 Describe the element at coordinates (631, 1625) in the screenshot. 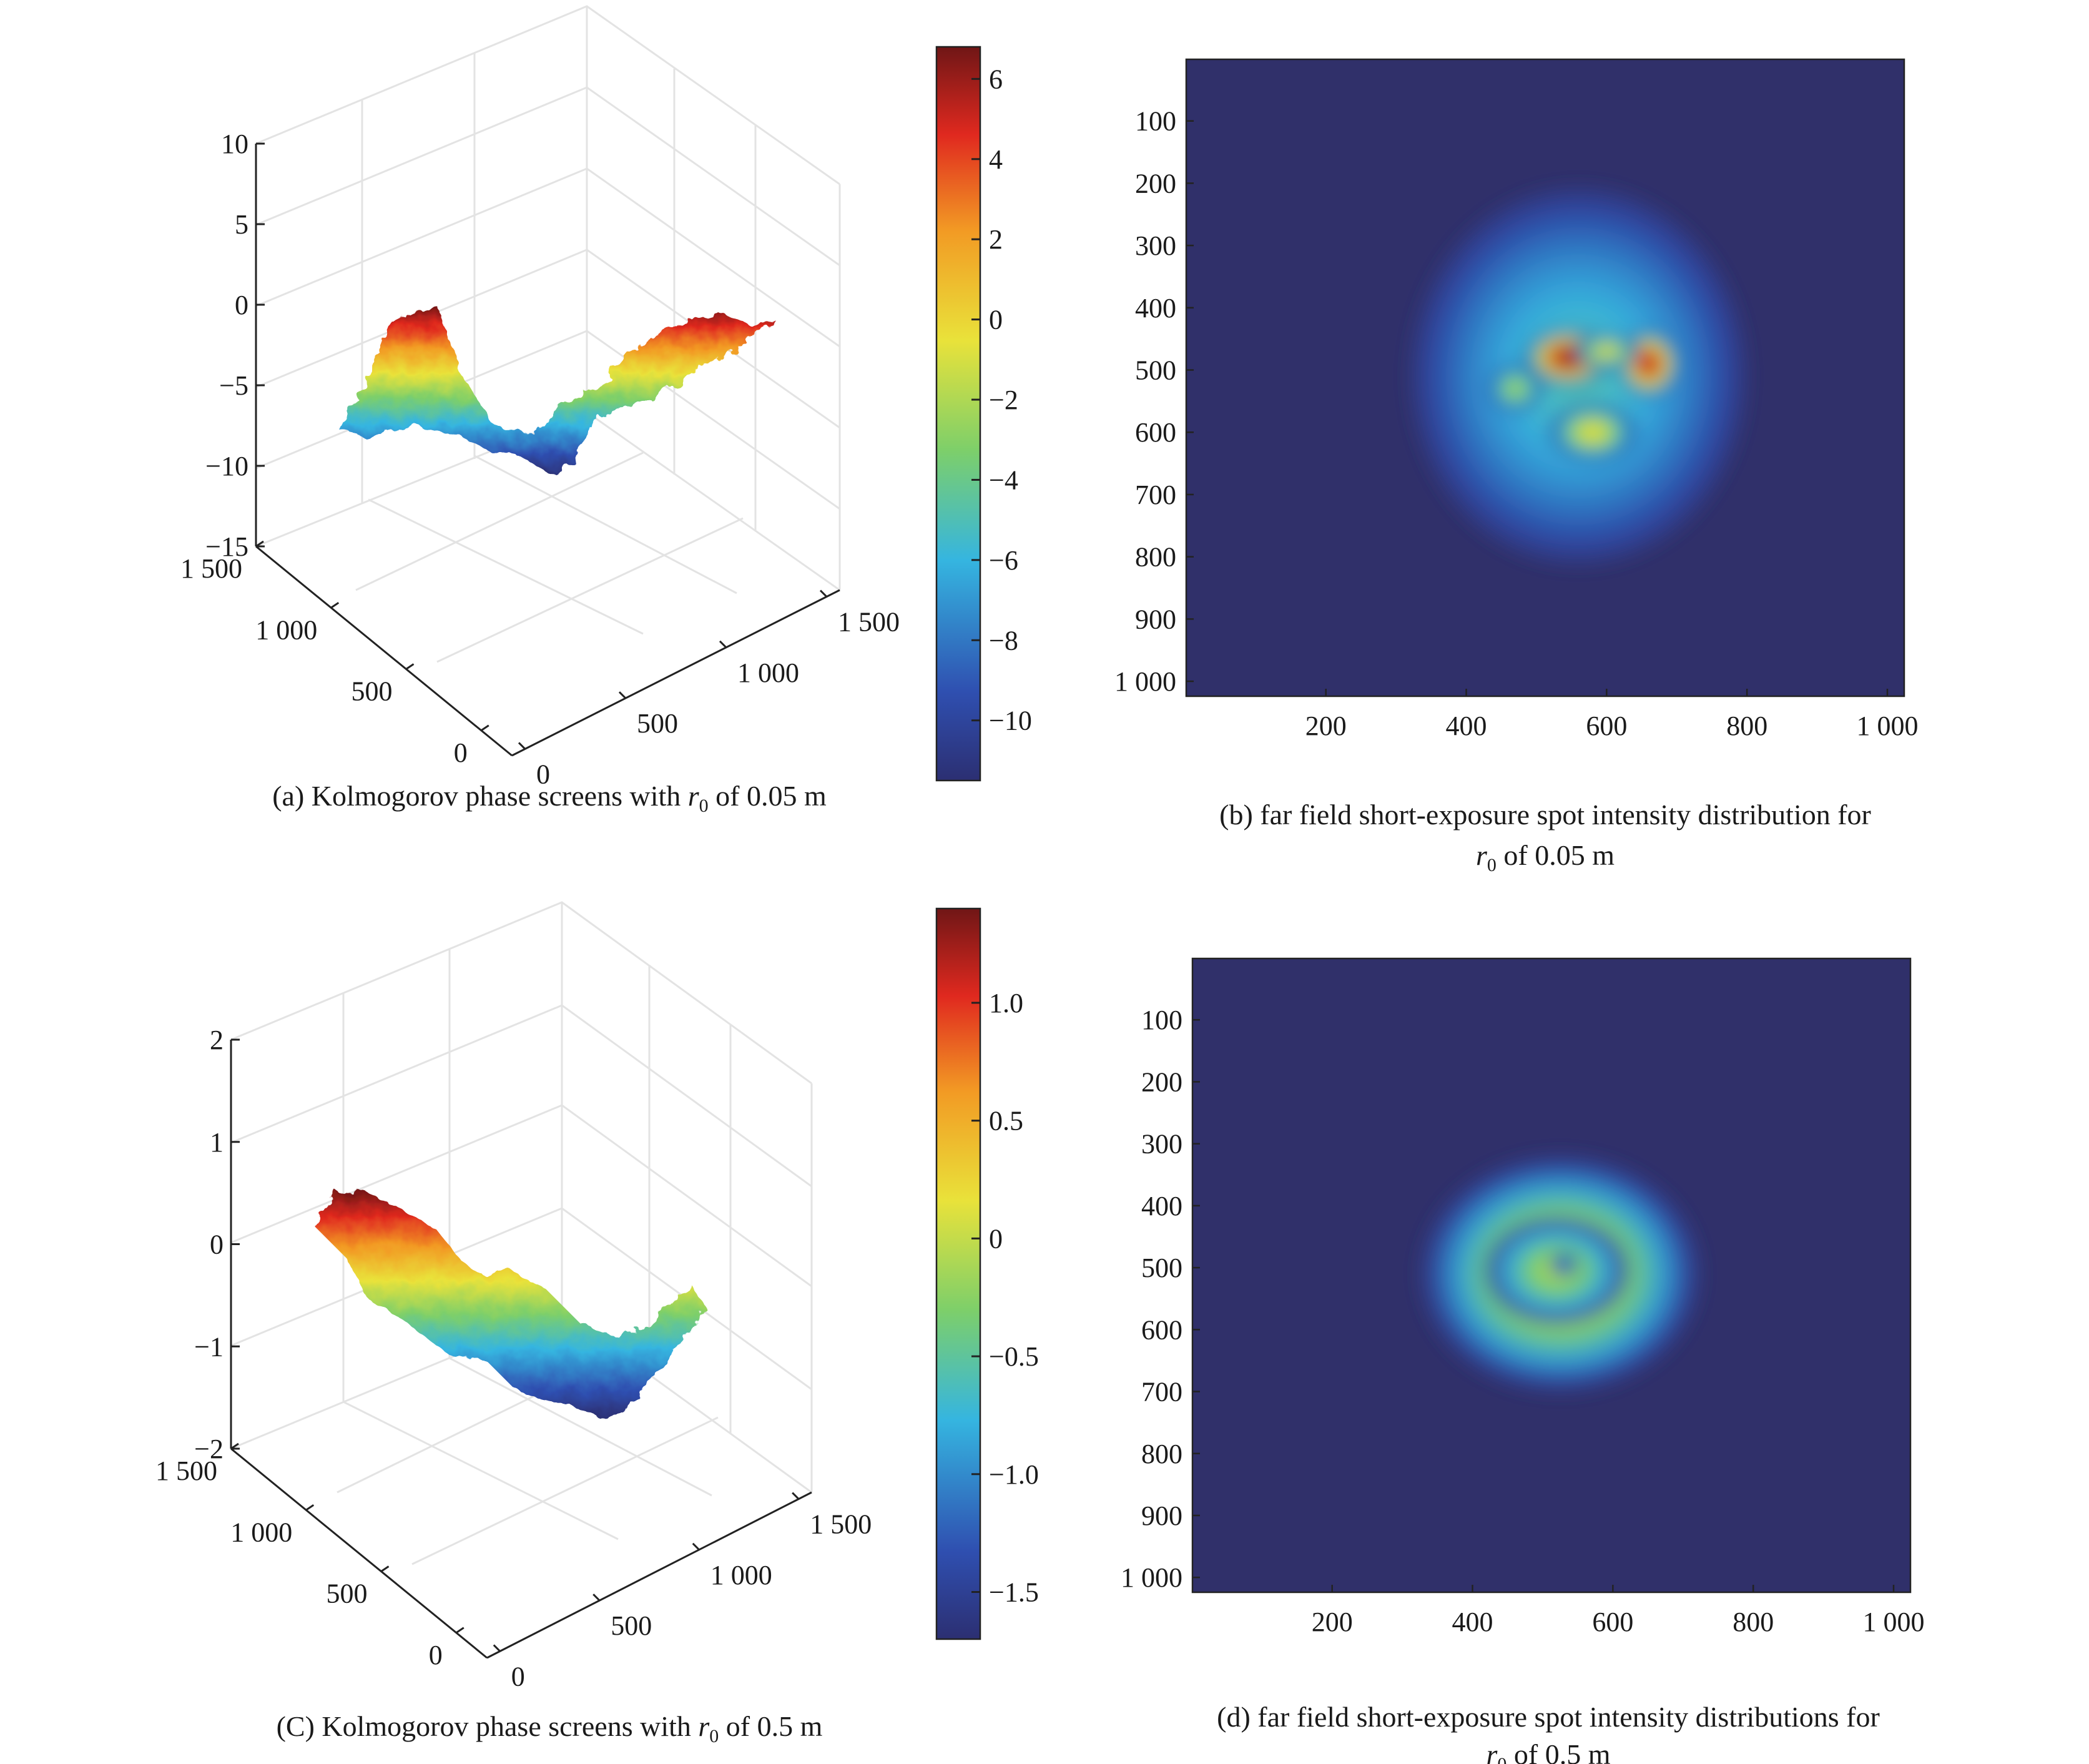

I see `c-xtick-label: 500` at that location.